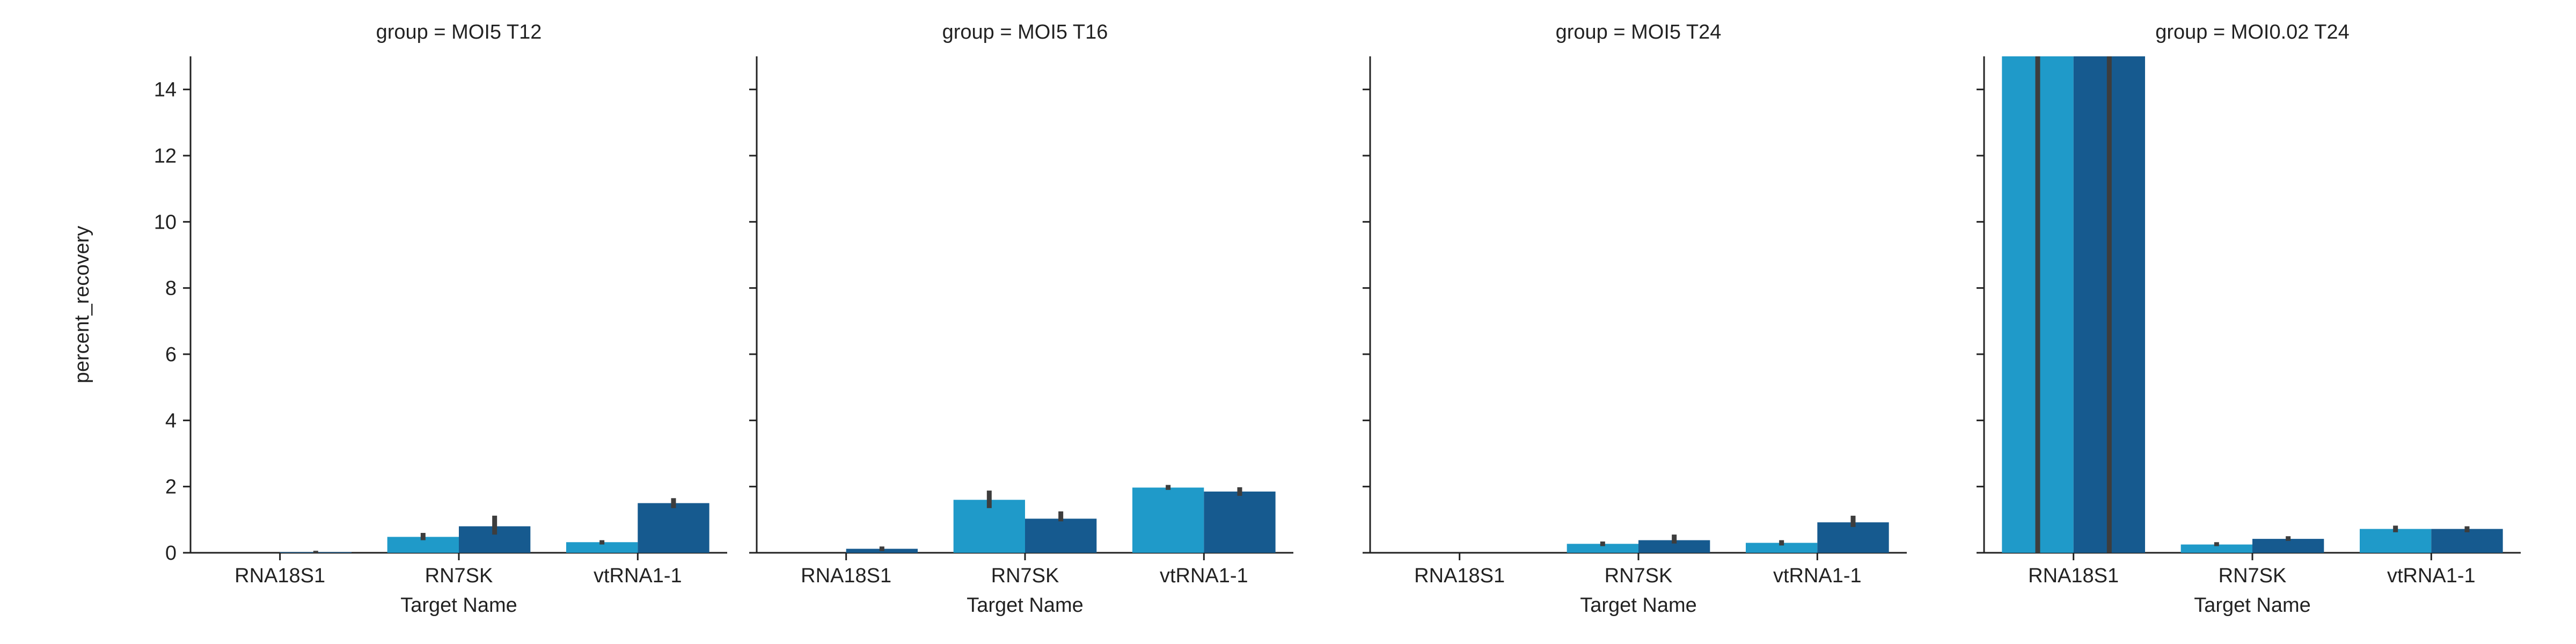  Describe the element at coordinates (165, 90) in the screenshot. I see `y-tick-label: 14` at that location.